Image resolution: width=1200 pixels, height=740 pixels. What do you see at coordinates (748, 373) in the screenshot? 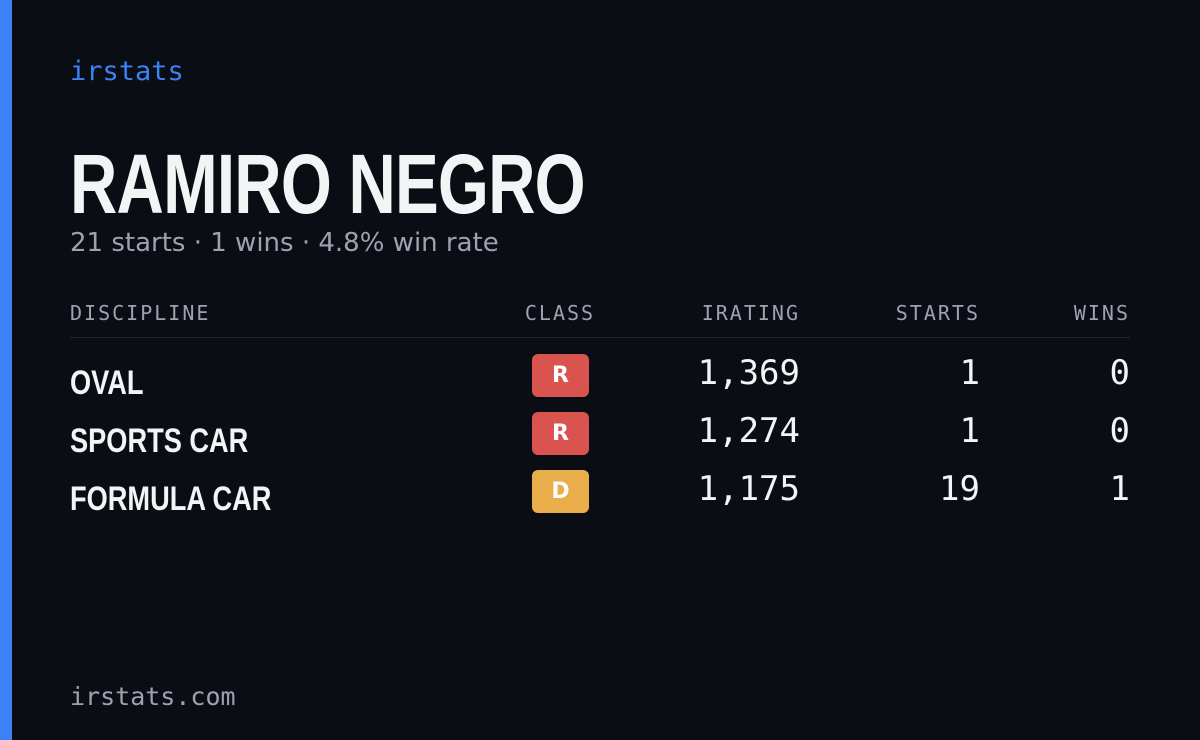
I see `irating: 1,369` at bounding box center [748, 373].